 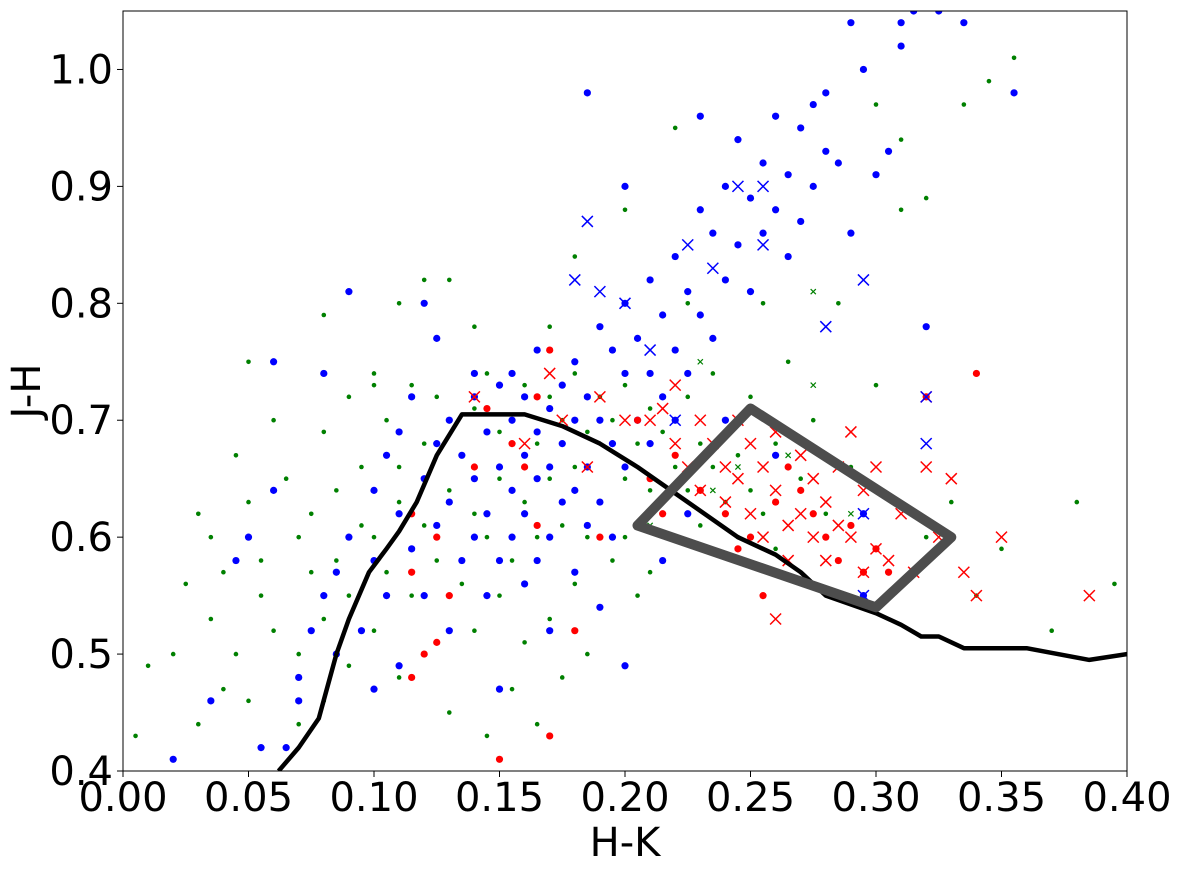 What do you see at coordinates (794, 508) in the screenshot?
I see `selection-box` at bounding box center [794, 508].